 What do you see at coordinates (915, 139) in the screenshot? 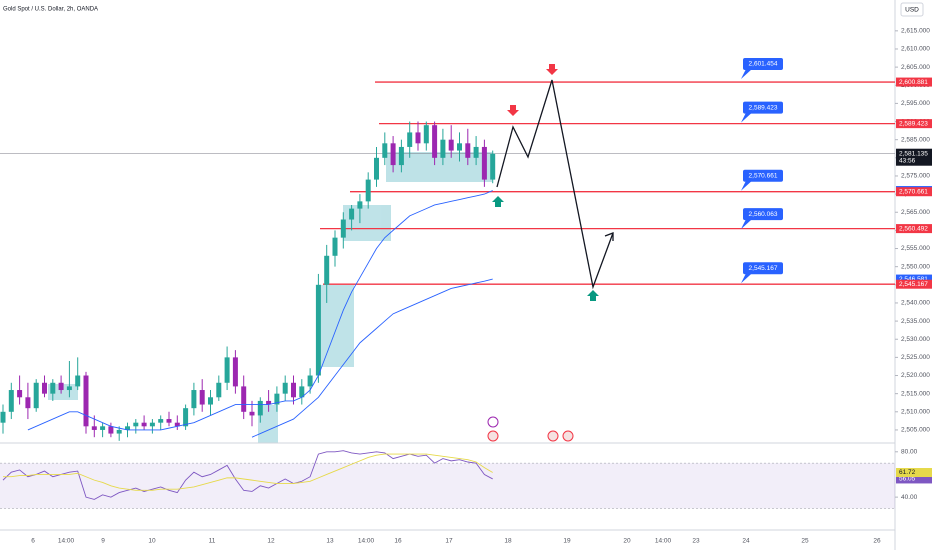
I see `y-tick-label: 2,585.000` at bounding box center [915, 139].